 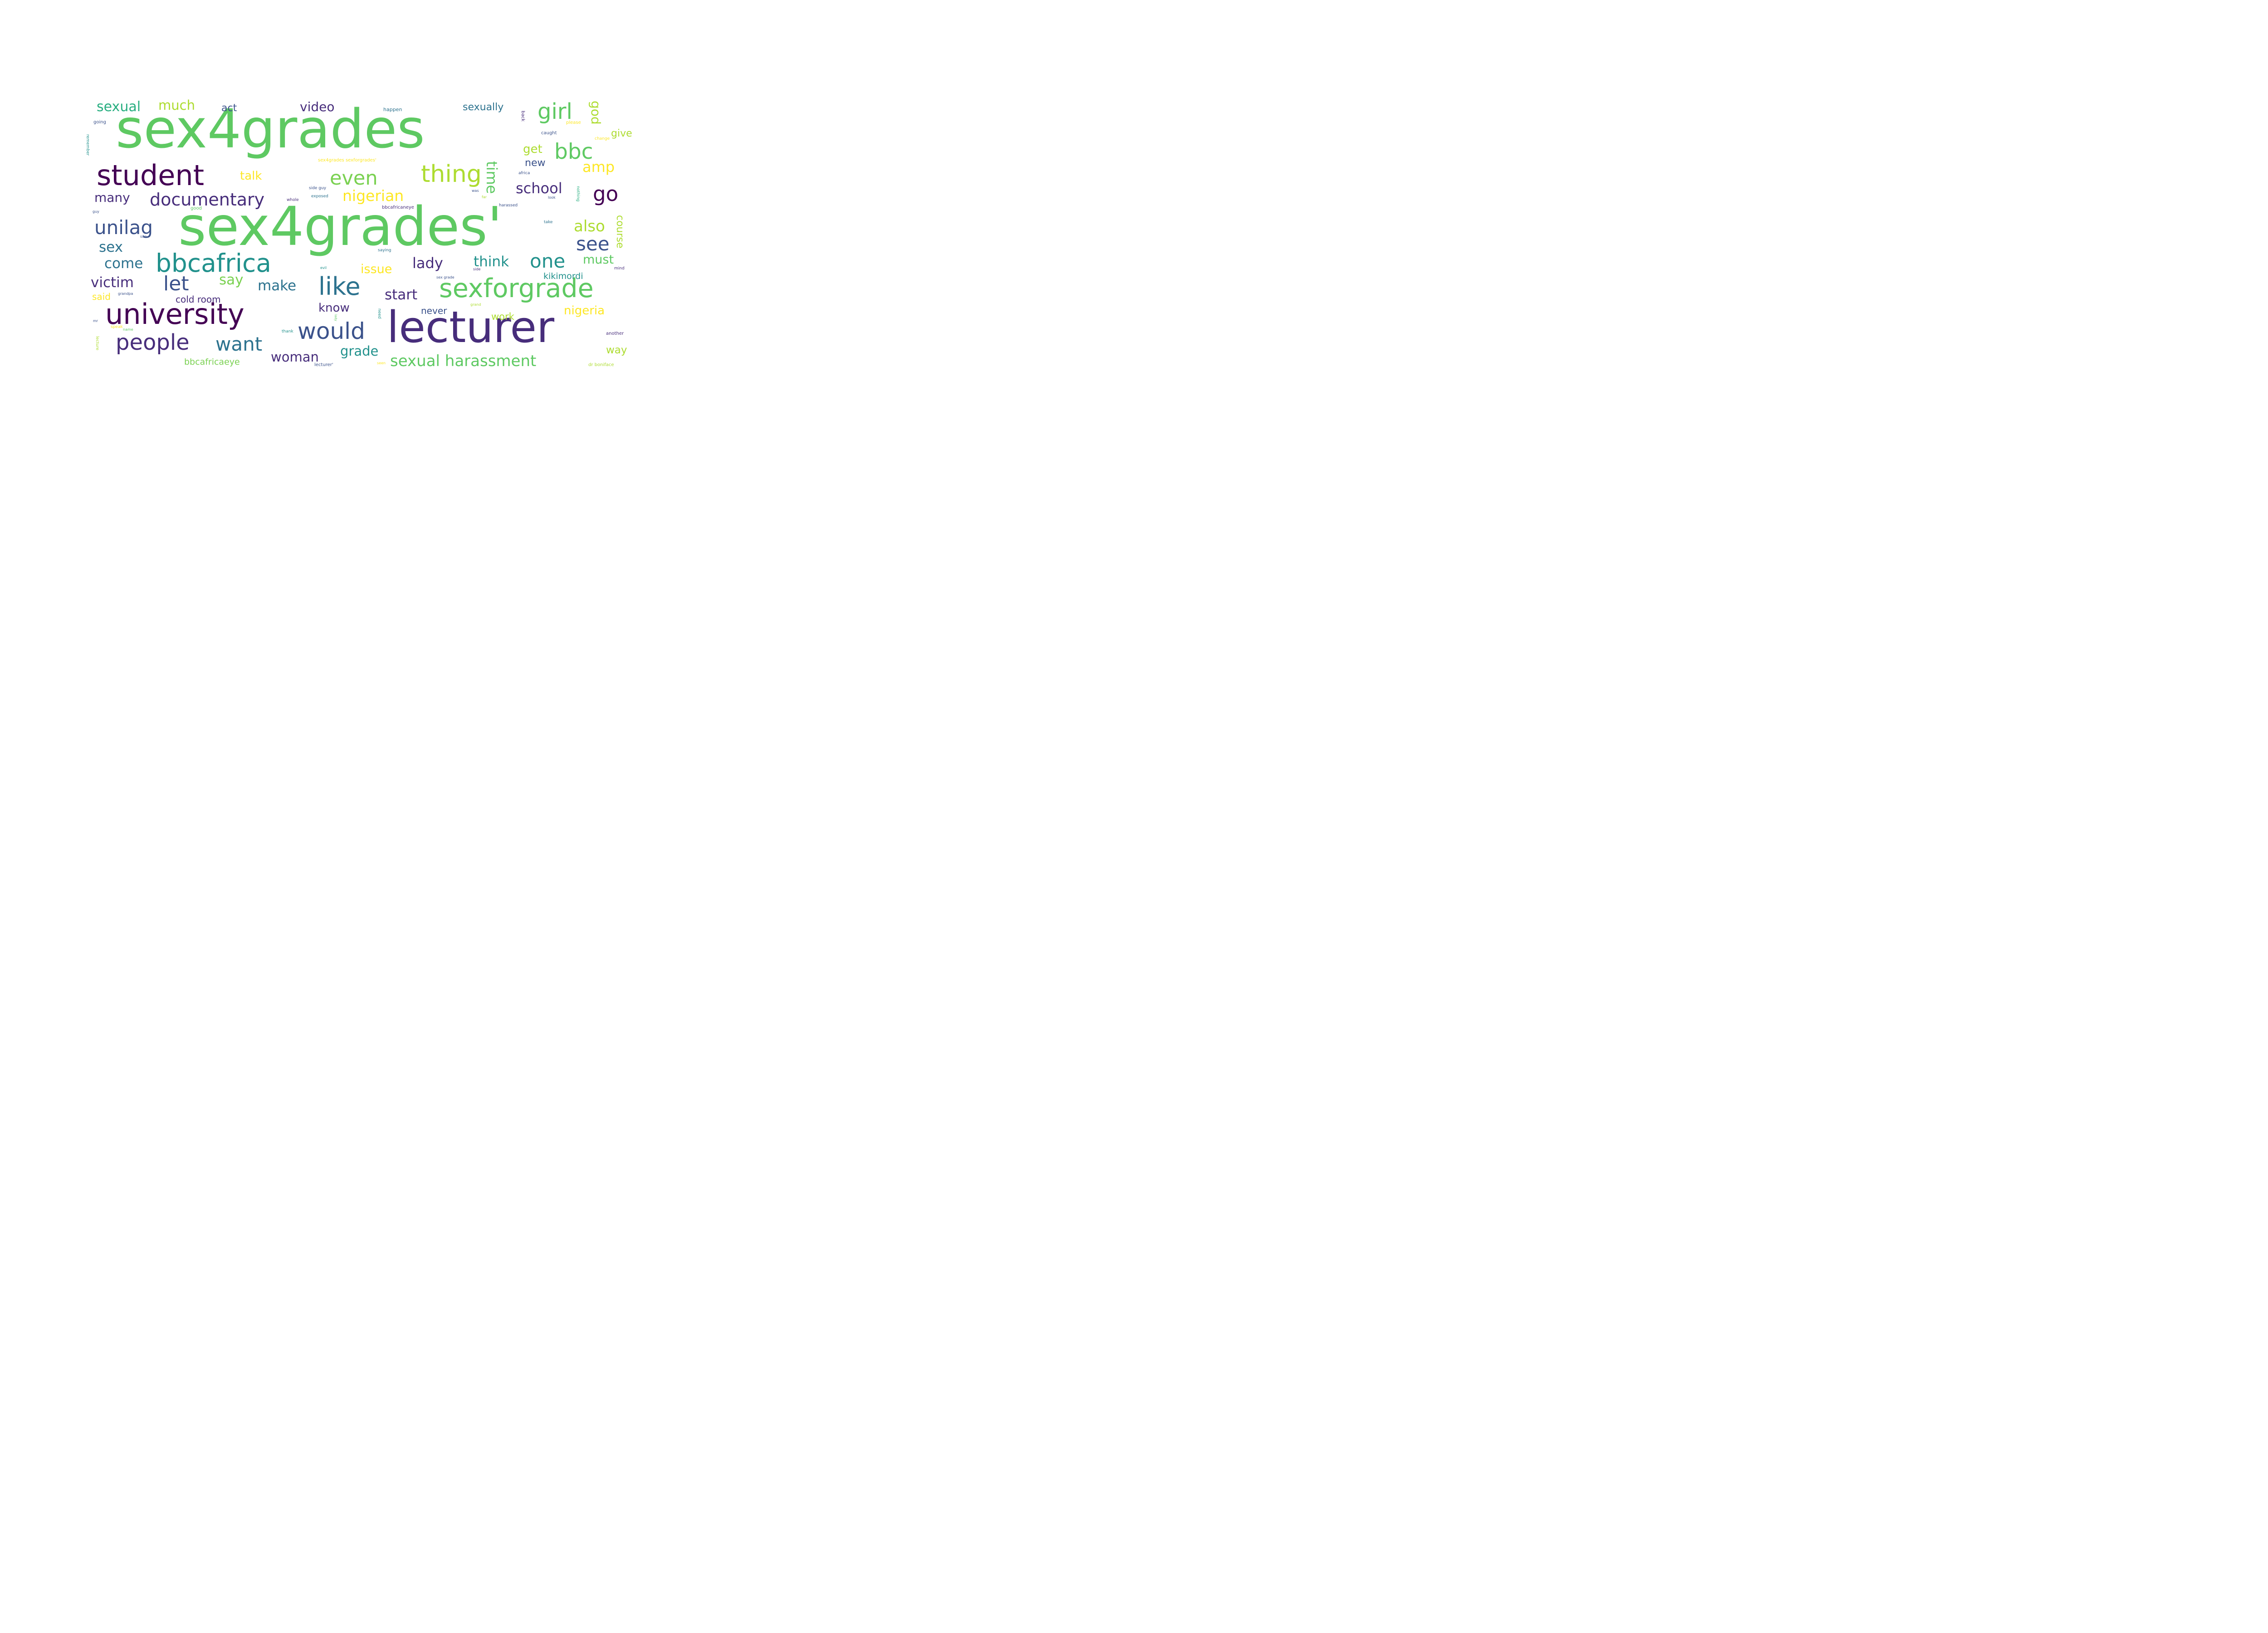 I want to click on word-say: say, so click(x=232, y=280).